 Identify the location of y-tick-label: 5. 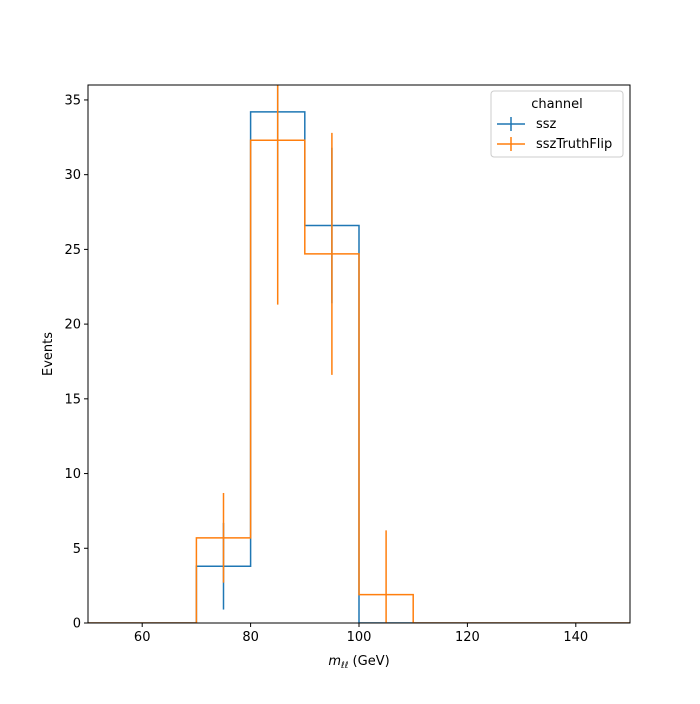
(77, 549).